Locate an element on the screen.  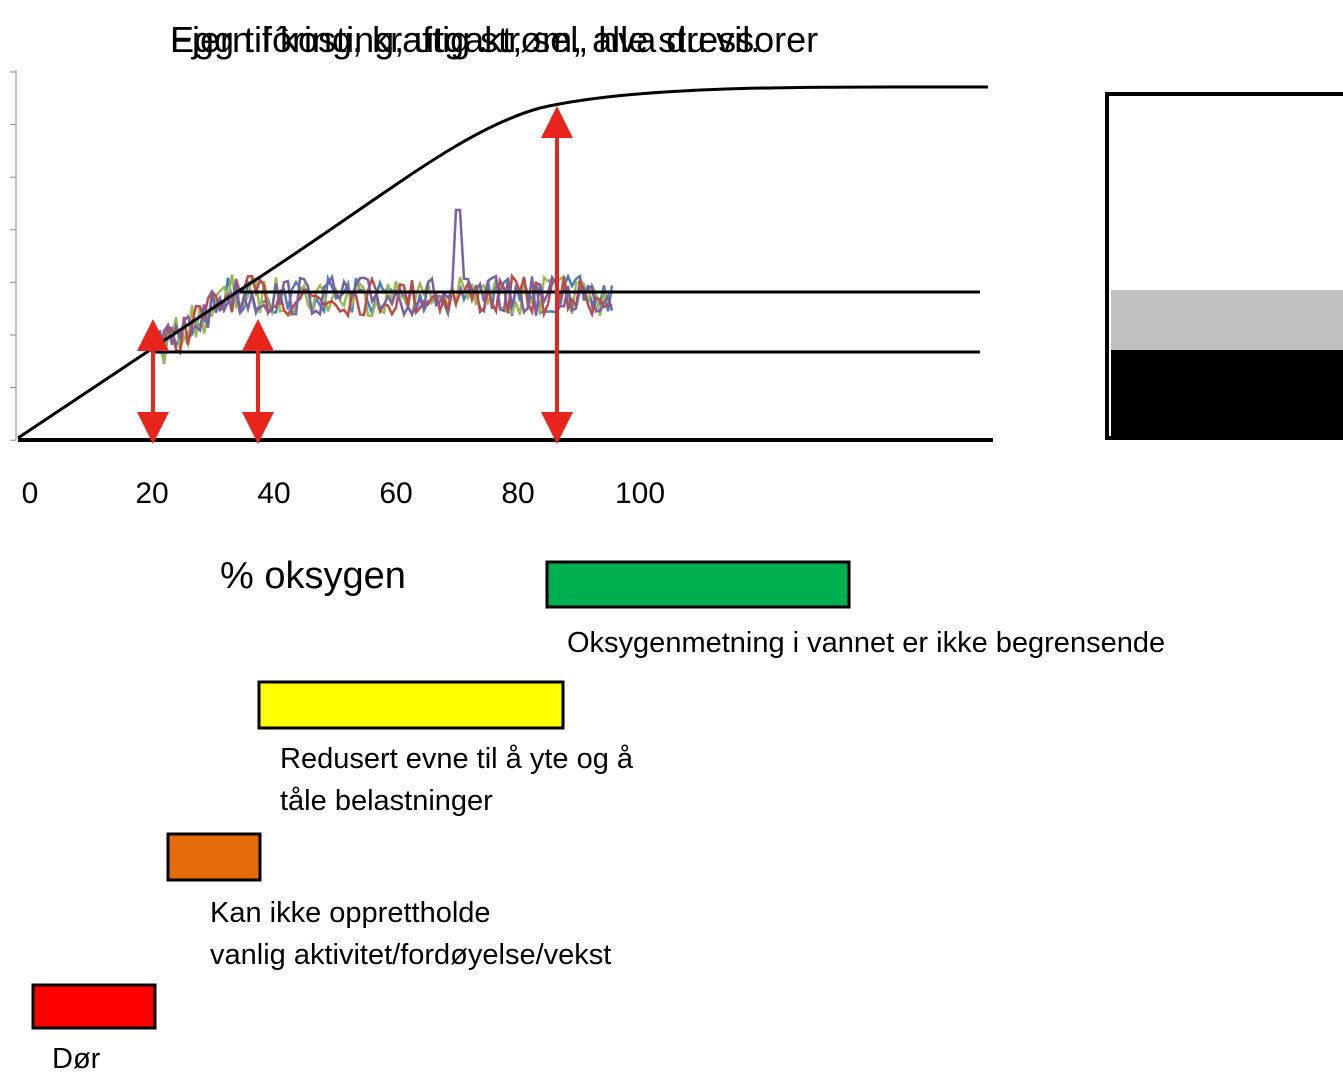
gray-band is located at coordinates (1227, 320).